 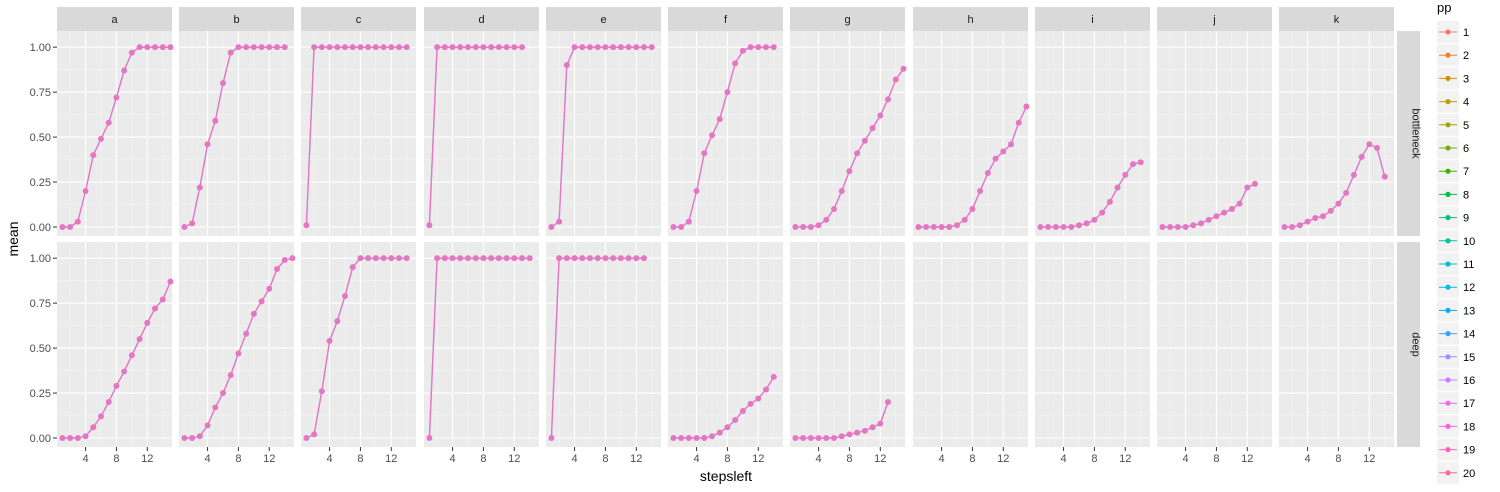 What do you see at coordinates (40, 228) in the screenshot?
I see `y-tick-label: 0.00` at bounding box center [40, 228].